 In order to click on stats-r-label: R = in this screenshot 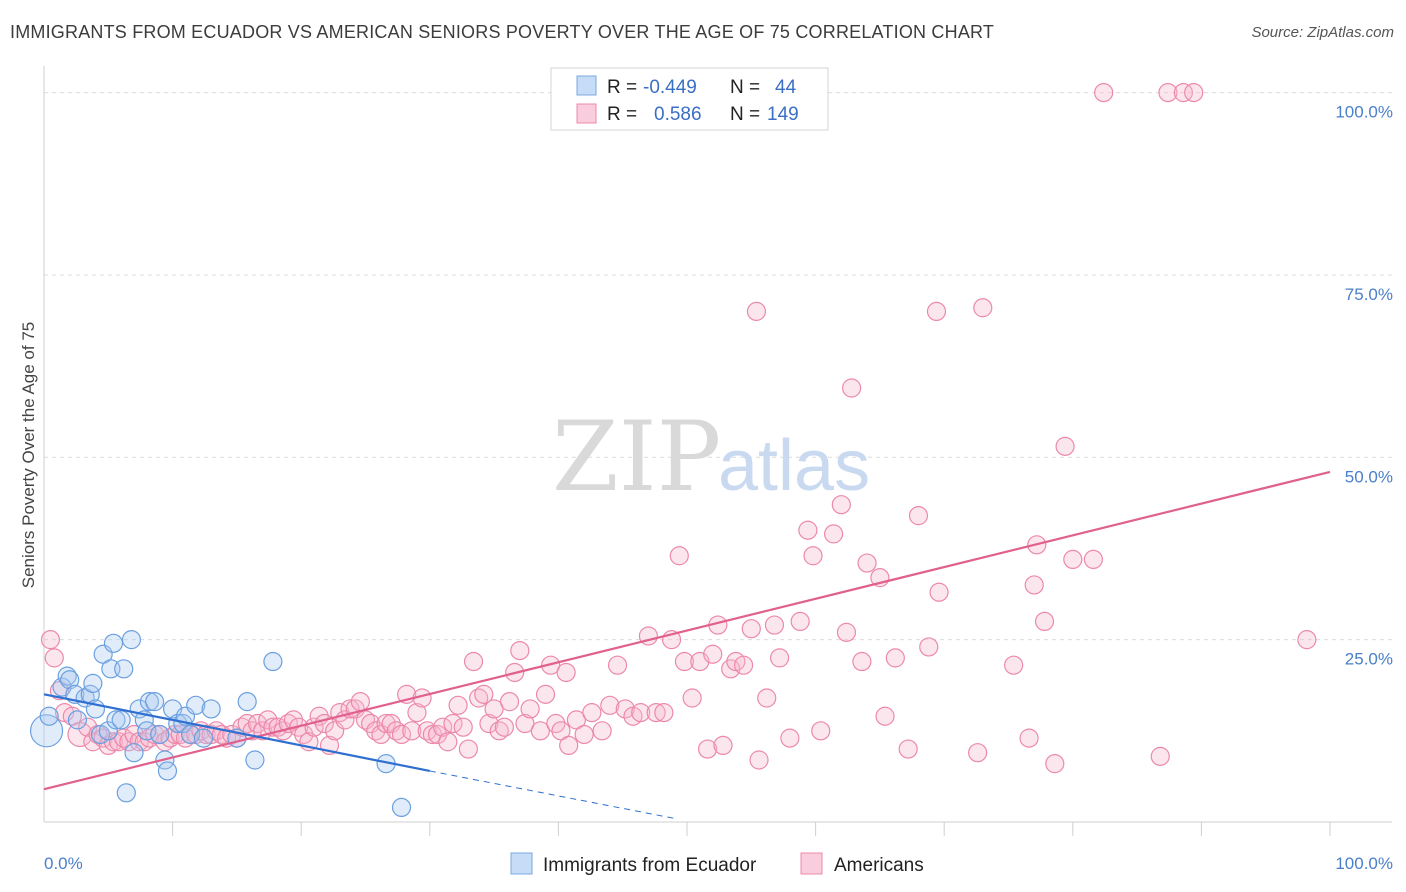, I will do `click(622, 87)`.